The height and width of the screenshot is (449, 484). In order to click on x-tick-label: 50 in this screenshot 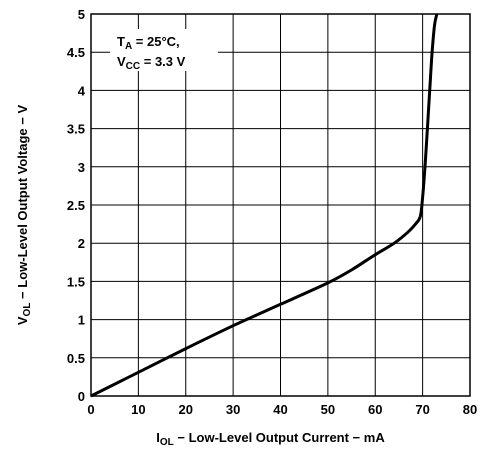, I will do `click(328, 409)`.